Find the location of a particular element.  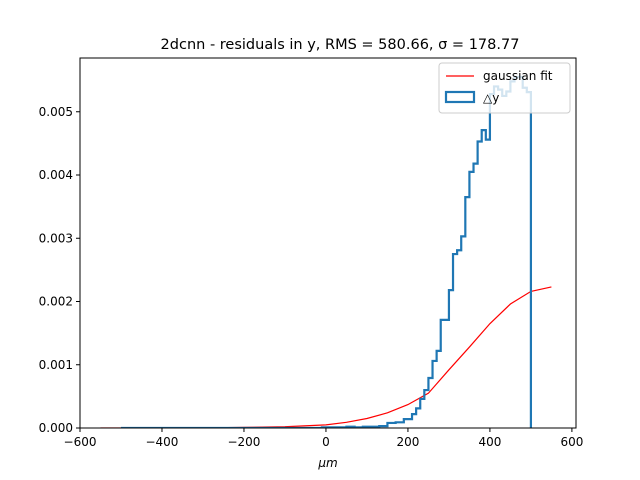

x-tick-label: 600 is located at coordinates (571, 442).